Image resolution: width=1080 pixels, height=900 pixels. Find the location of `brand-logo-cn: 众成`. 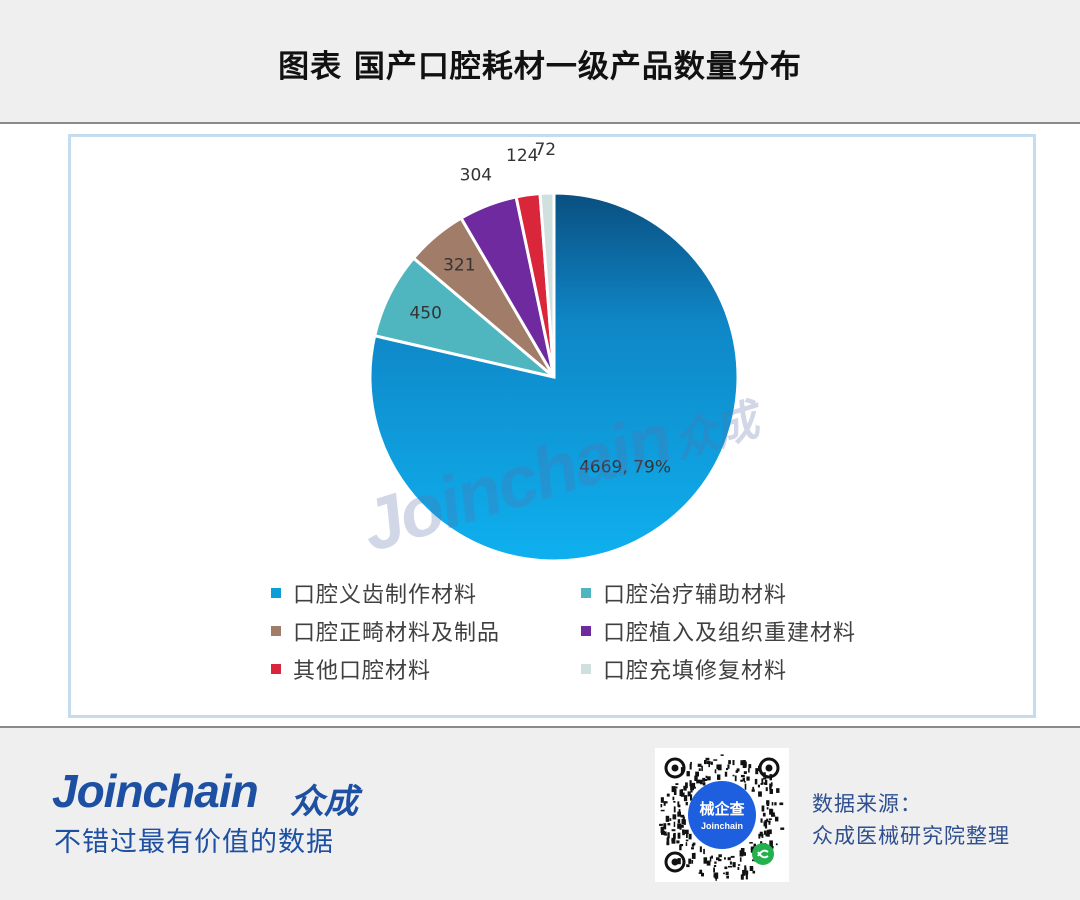

brand-logo-cn: 众成 is located at coordinates (324, 802).